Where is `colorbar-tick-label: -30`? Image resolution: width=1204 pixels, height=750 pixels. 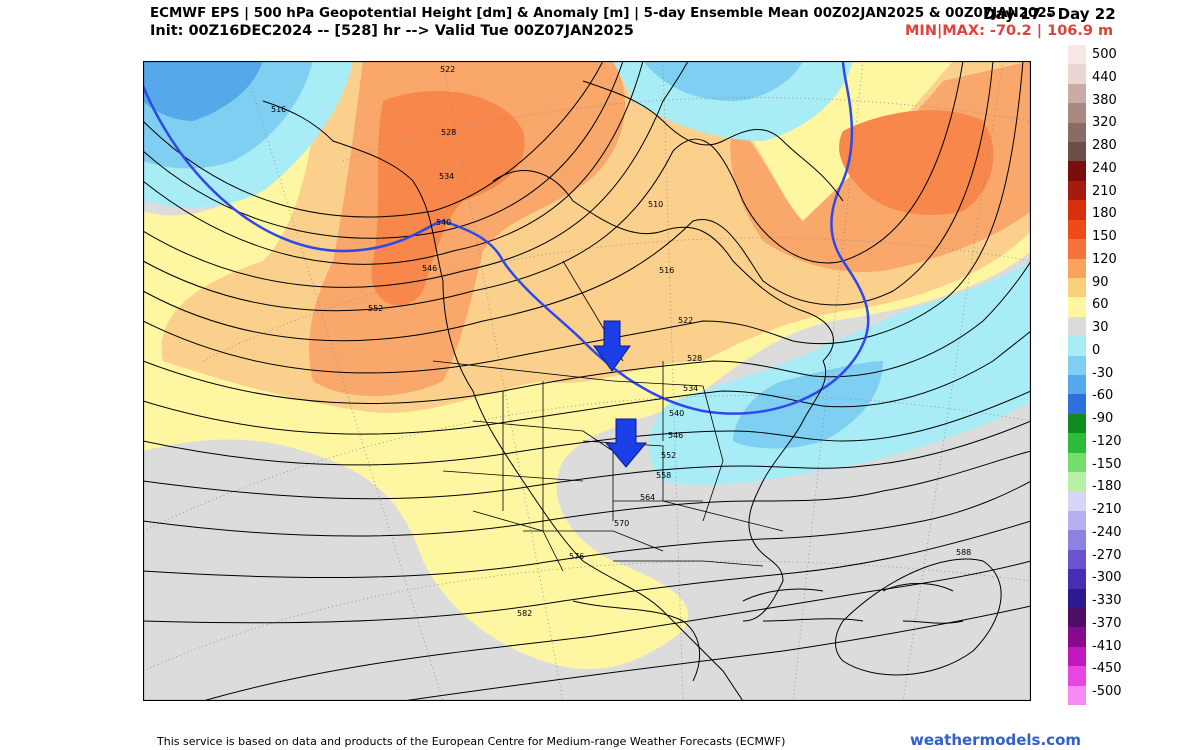 colorbar-tick-label: -30 is located at coordinates (1103, 373).